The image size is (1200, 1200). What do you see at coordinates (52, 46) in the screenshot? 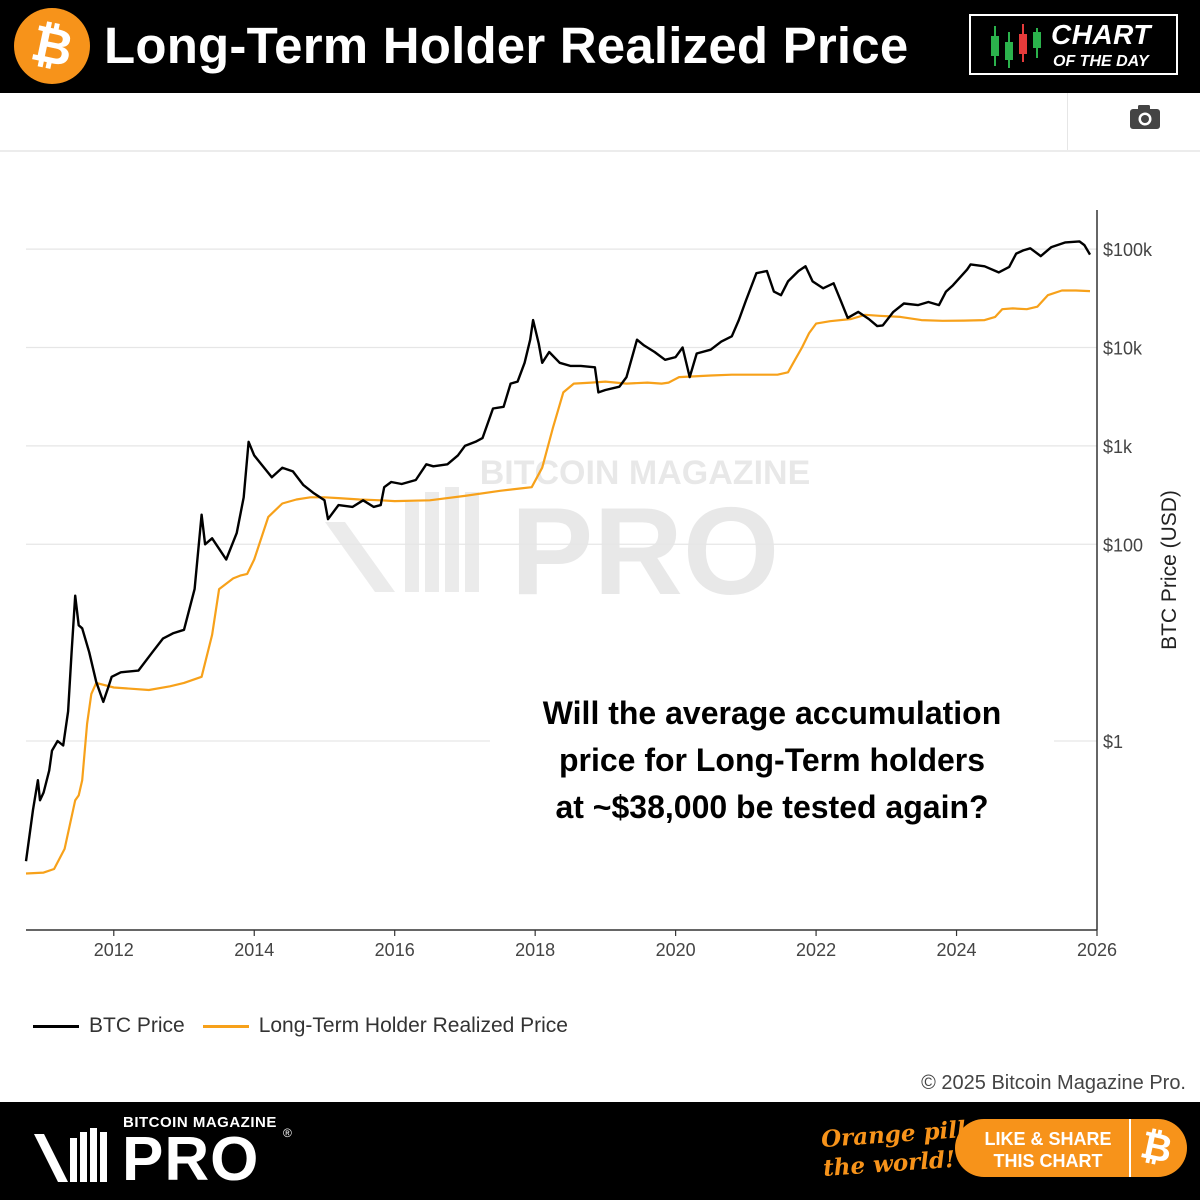
I see `bitcoin-logo-icon: ₿` at bounding box center [52, 46].